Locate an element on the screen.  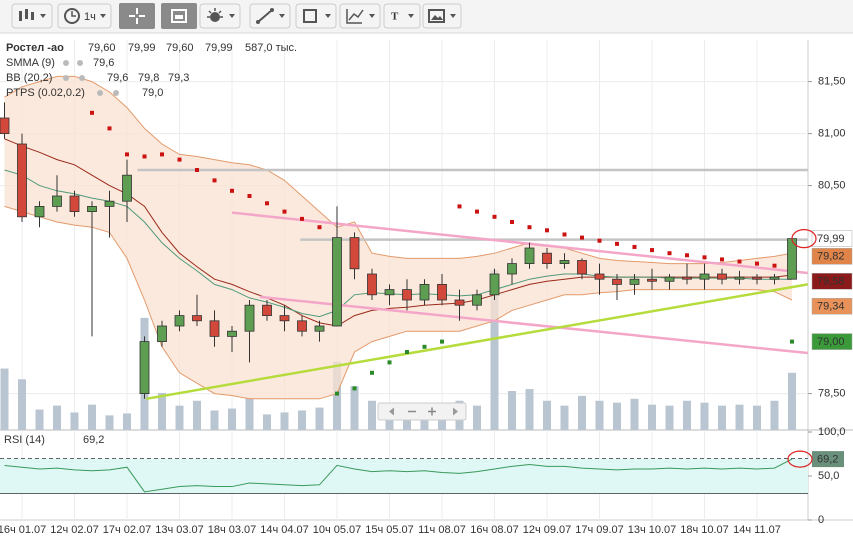
x-tick-label: 14ч 11.07 is located at coordinates (757, 530).